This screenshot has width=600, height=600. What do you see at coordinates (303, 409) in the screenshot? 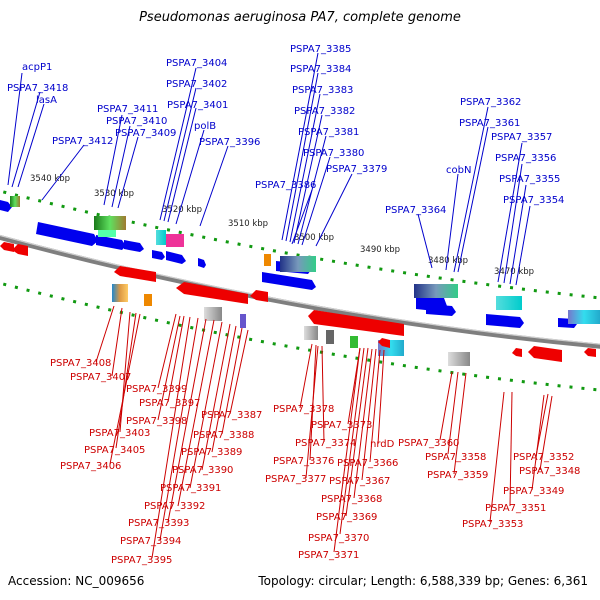
I see `gene-label: PSPA7_3378` at bounding box center [303, 409].